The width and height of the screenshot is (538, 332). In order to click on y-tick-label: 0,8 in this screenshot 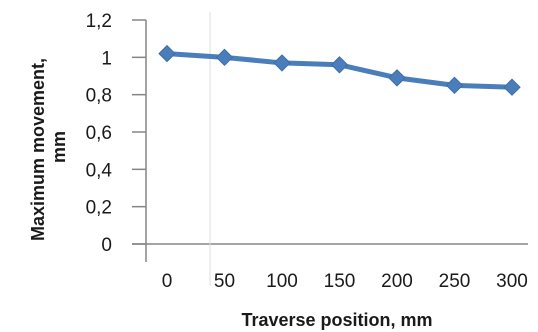, I will do `click(99, 96)`.